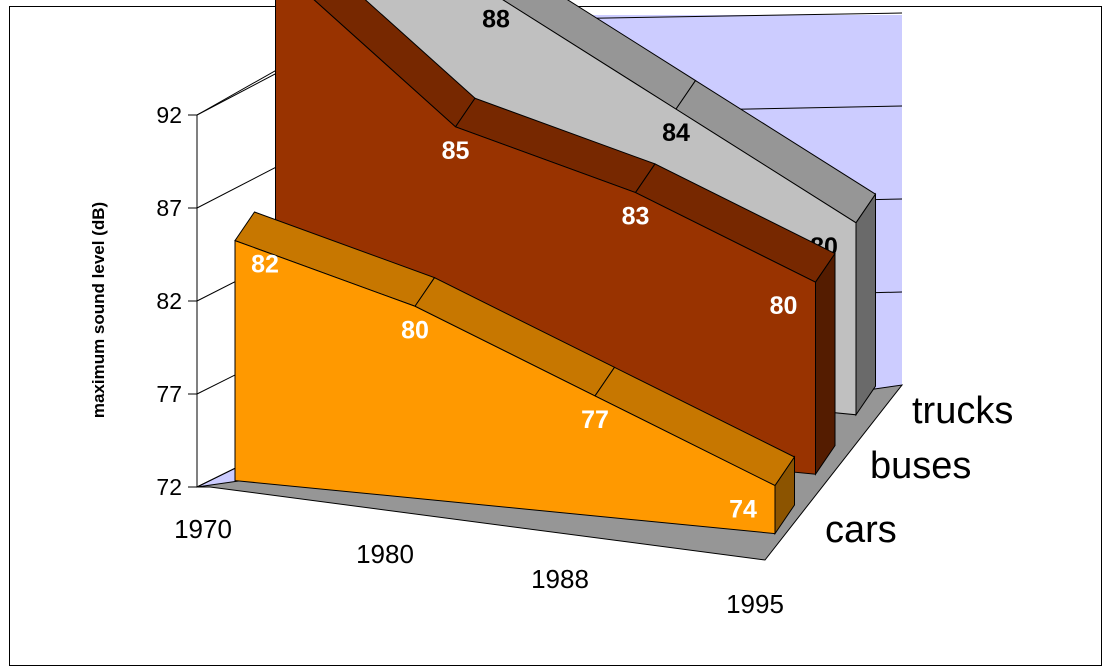  Describe the element at coordinates (456, 151) in the screenshot. I see `data-label: 85` at that location.